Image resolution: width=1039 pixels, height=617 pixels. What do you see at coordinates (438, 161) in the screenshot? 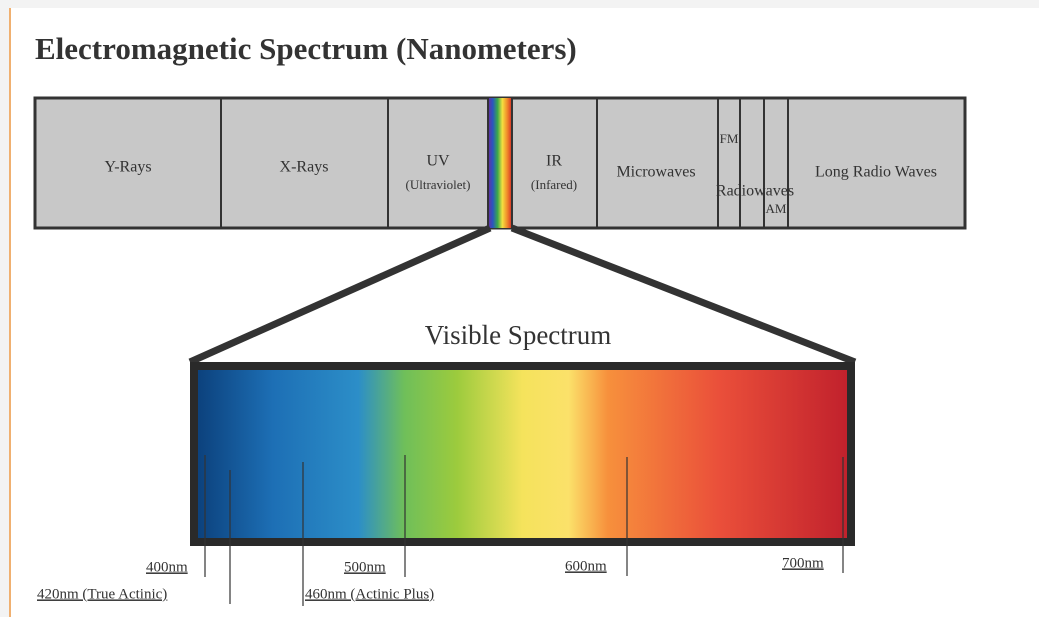
I see `band-label: UV` at bounding box center [438, 161].